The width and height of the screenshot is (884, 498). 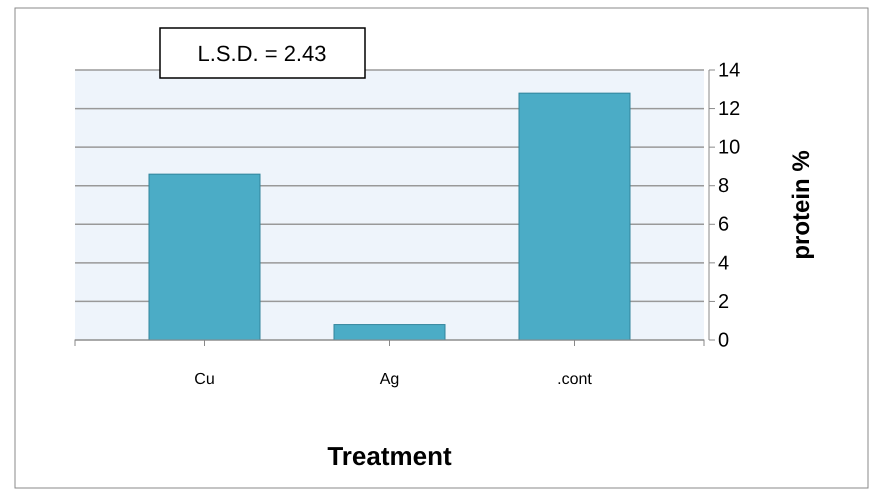 What do you see at coordinates (262, 53) in the screenshot?
I see `note-box: L.S.D. = 2.43` at bounding box center [262, 53].